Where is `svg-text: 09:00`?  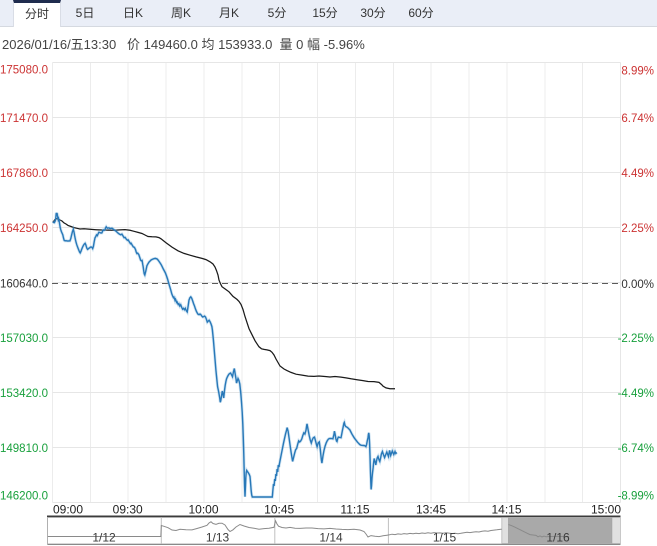
svg-text: 09:00 is located at coordinates (68, 510).